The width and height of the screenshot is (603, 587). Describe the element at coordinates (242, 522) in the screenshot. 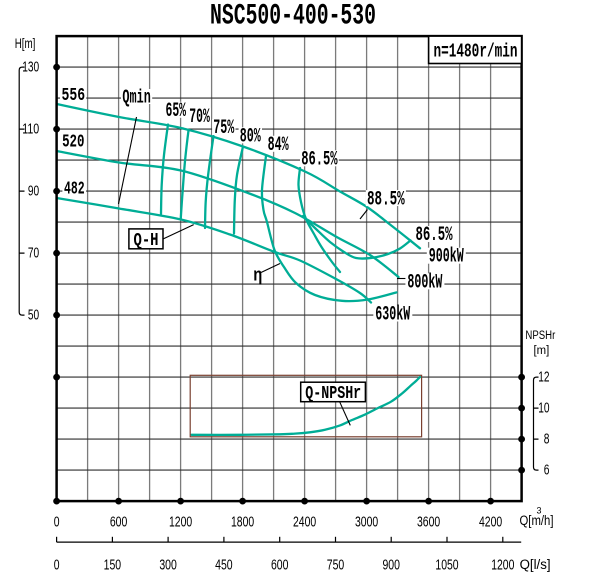

I see `svg-text: 1800` at that location.